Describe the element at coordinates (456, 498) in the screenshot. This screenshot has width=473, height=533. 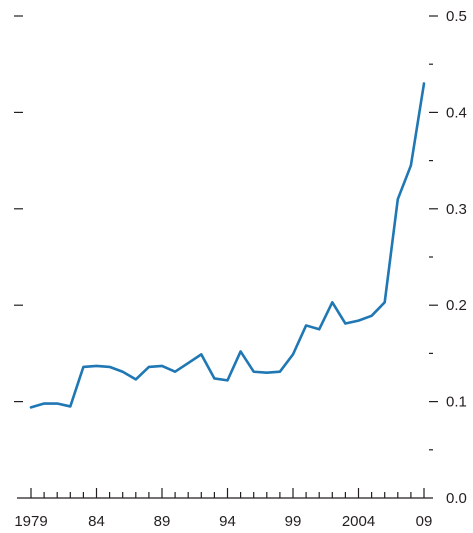
I see `y-tick-label: 0.0` at that location.